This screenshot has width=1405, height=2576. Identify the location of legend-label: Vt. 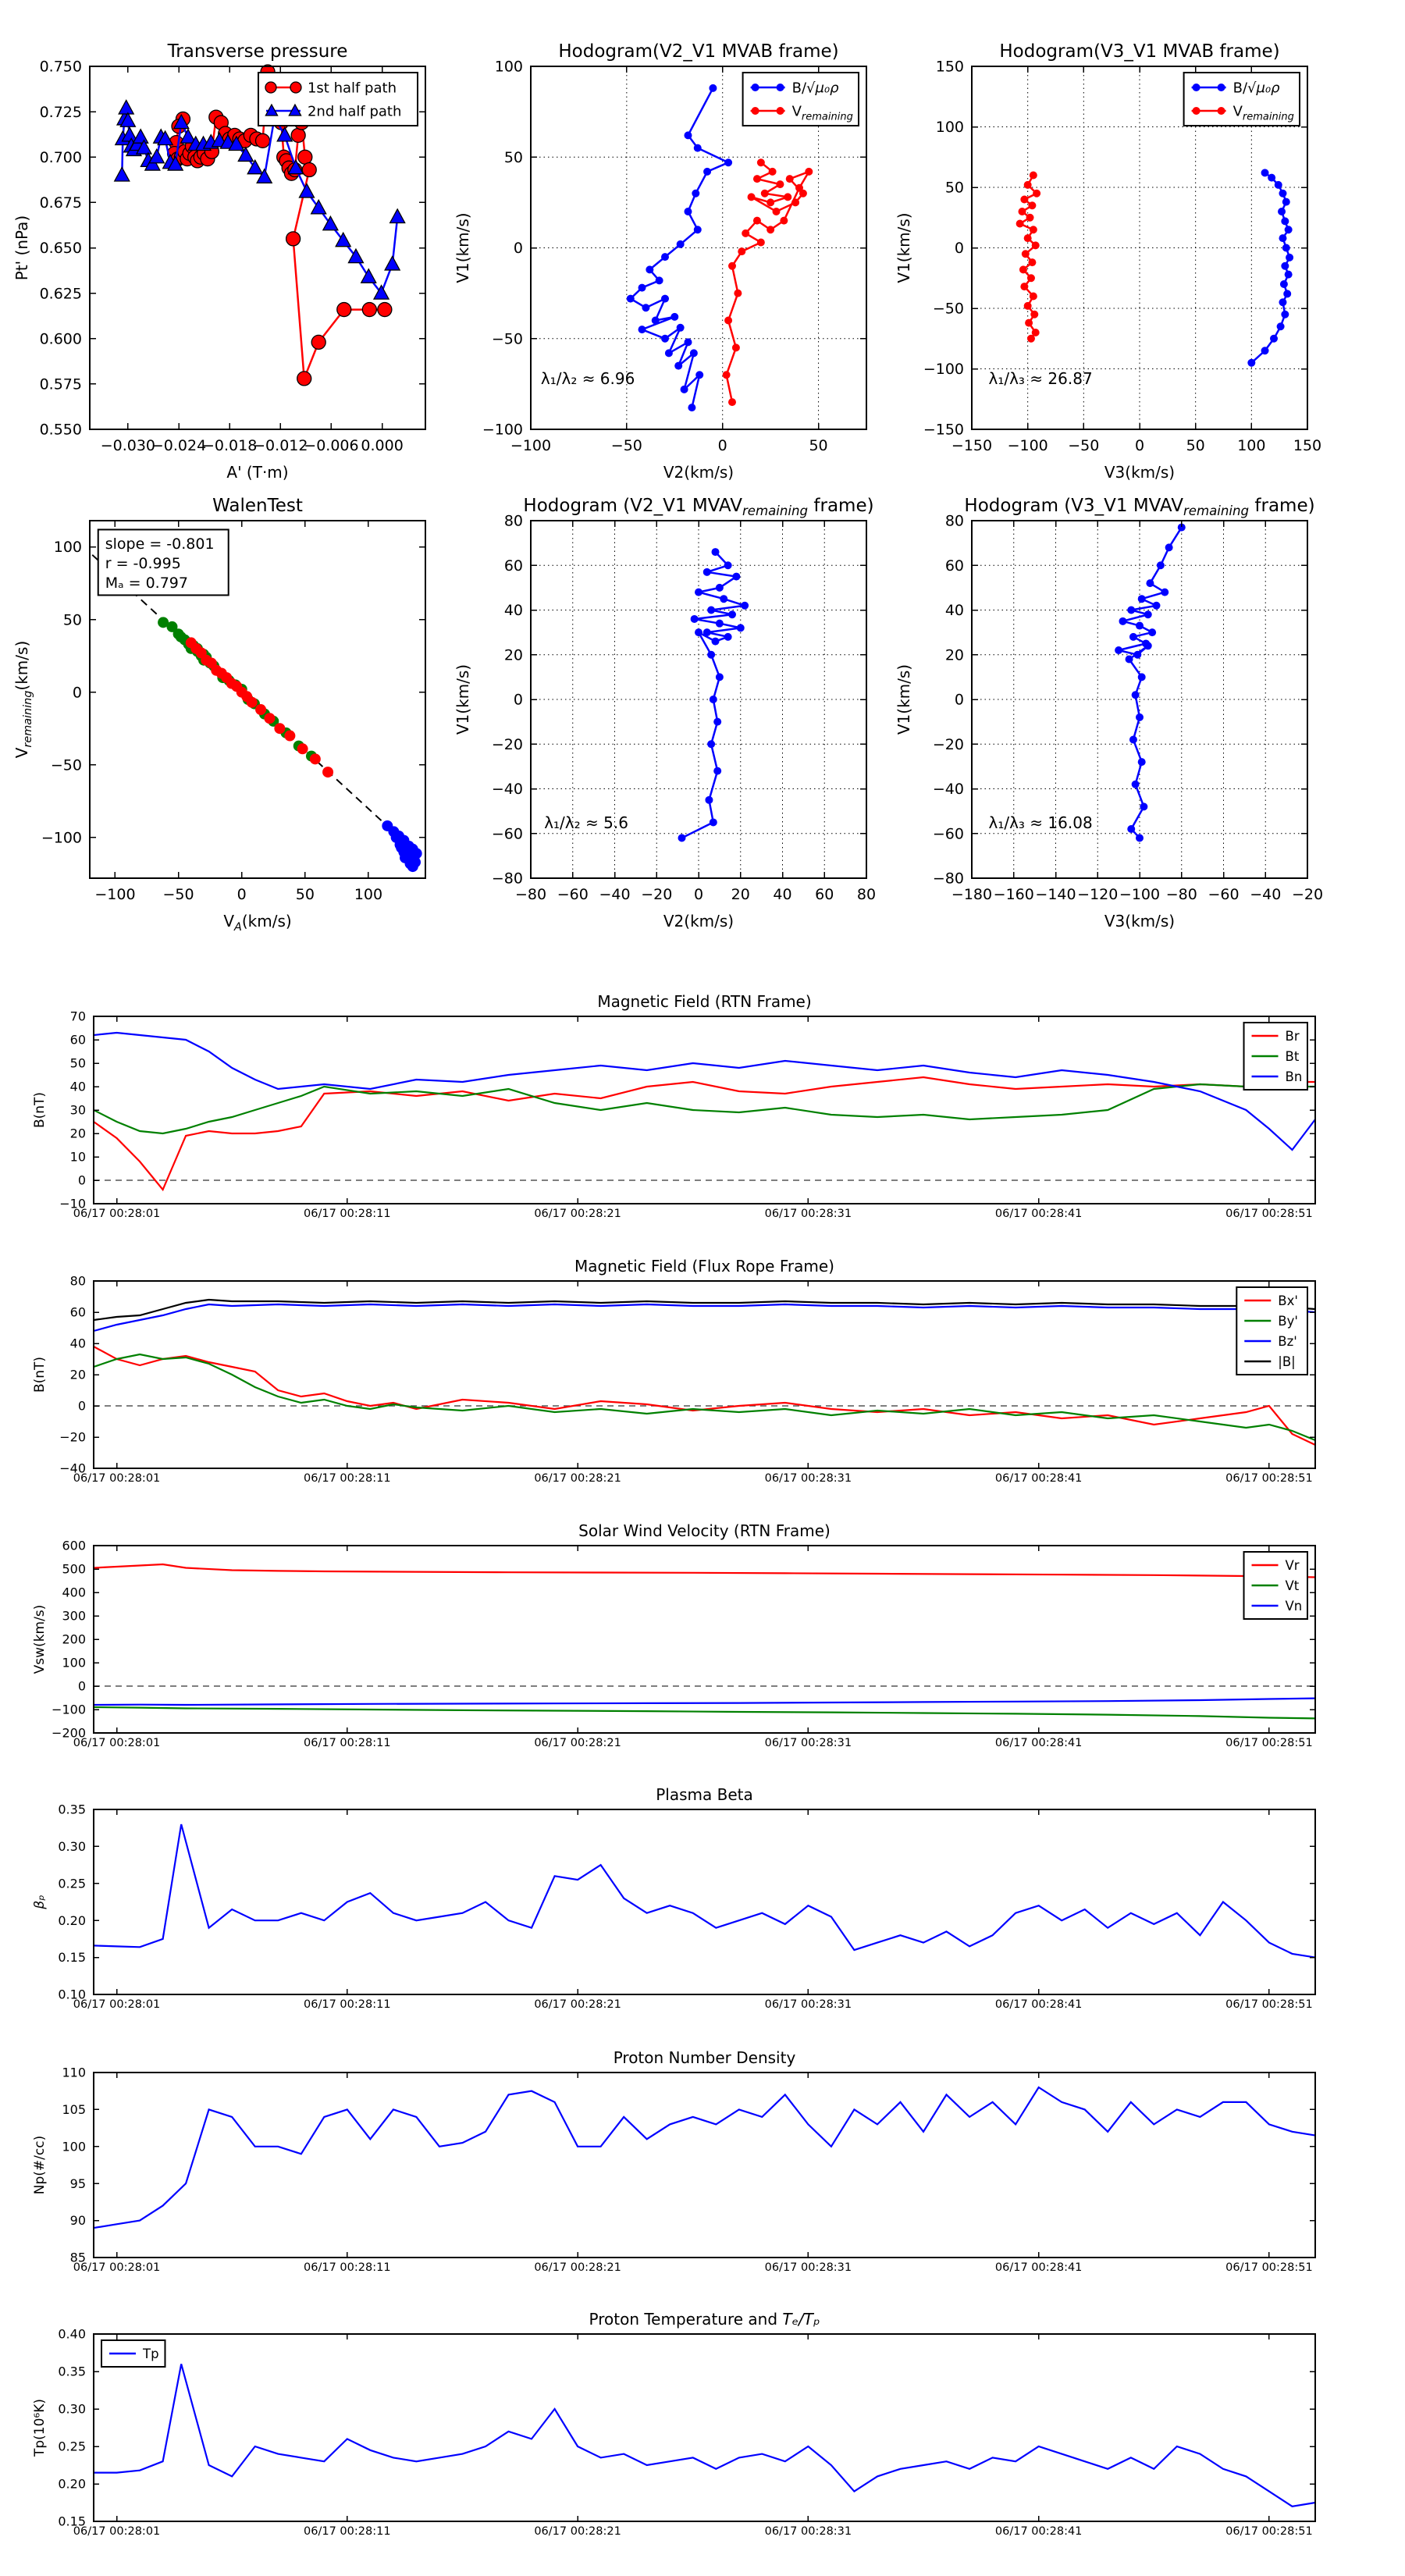
(1293, 1585).